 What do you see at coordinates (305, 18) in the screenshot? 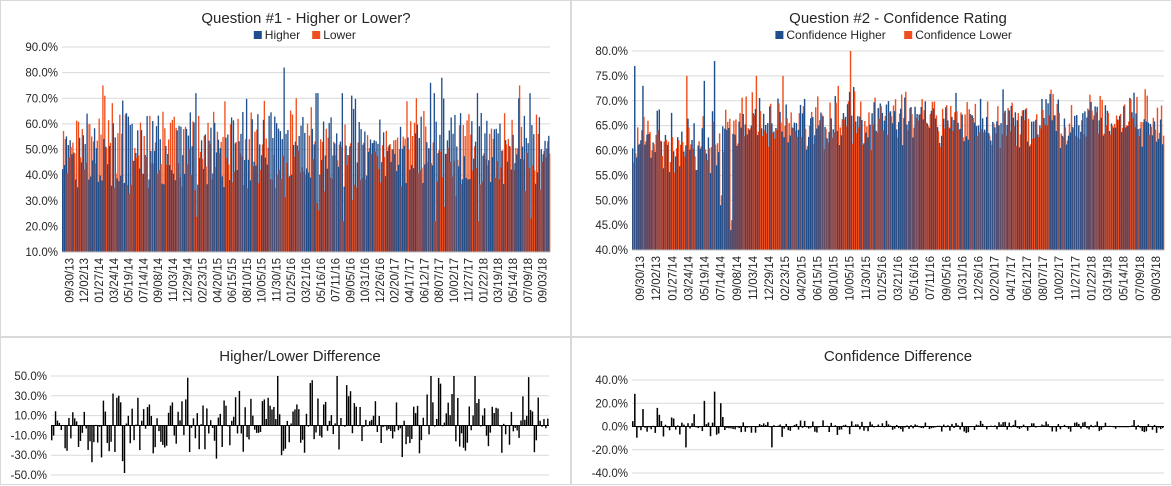
I see `chart-title: Question #1 - Higher or Lower?` at bounding box center [305, 18].